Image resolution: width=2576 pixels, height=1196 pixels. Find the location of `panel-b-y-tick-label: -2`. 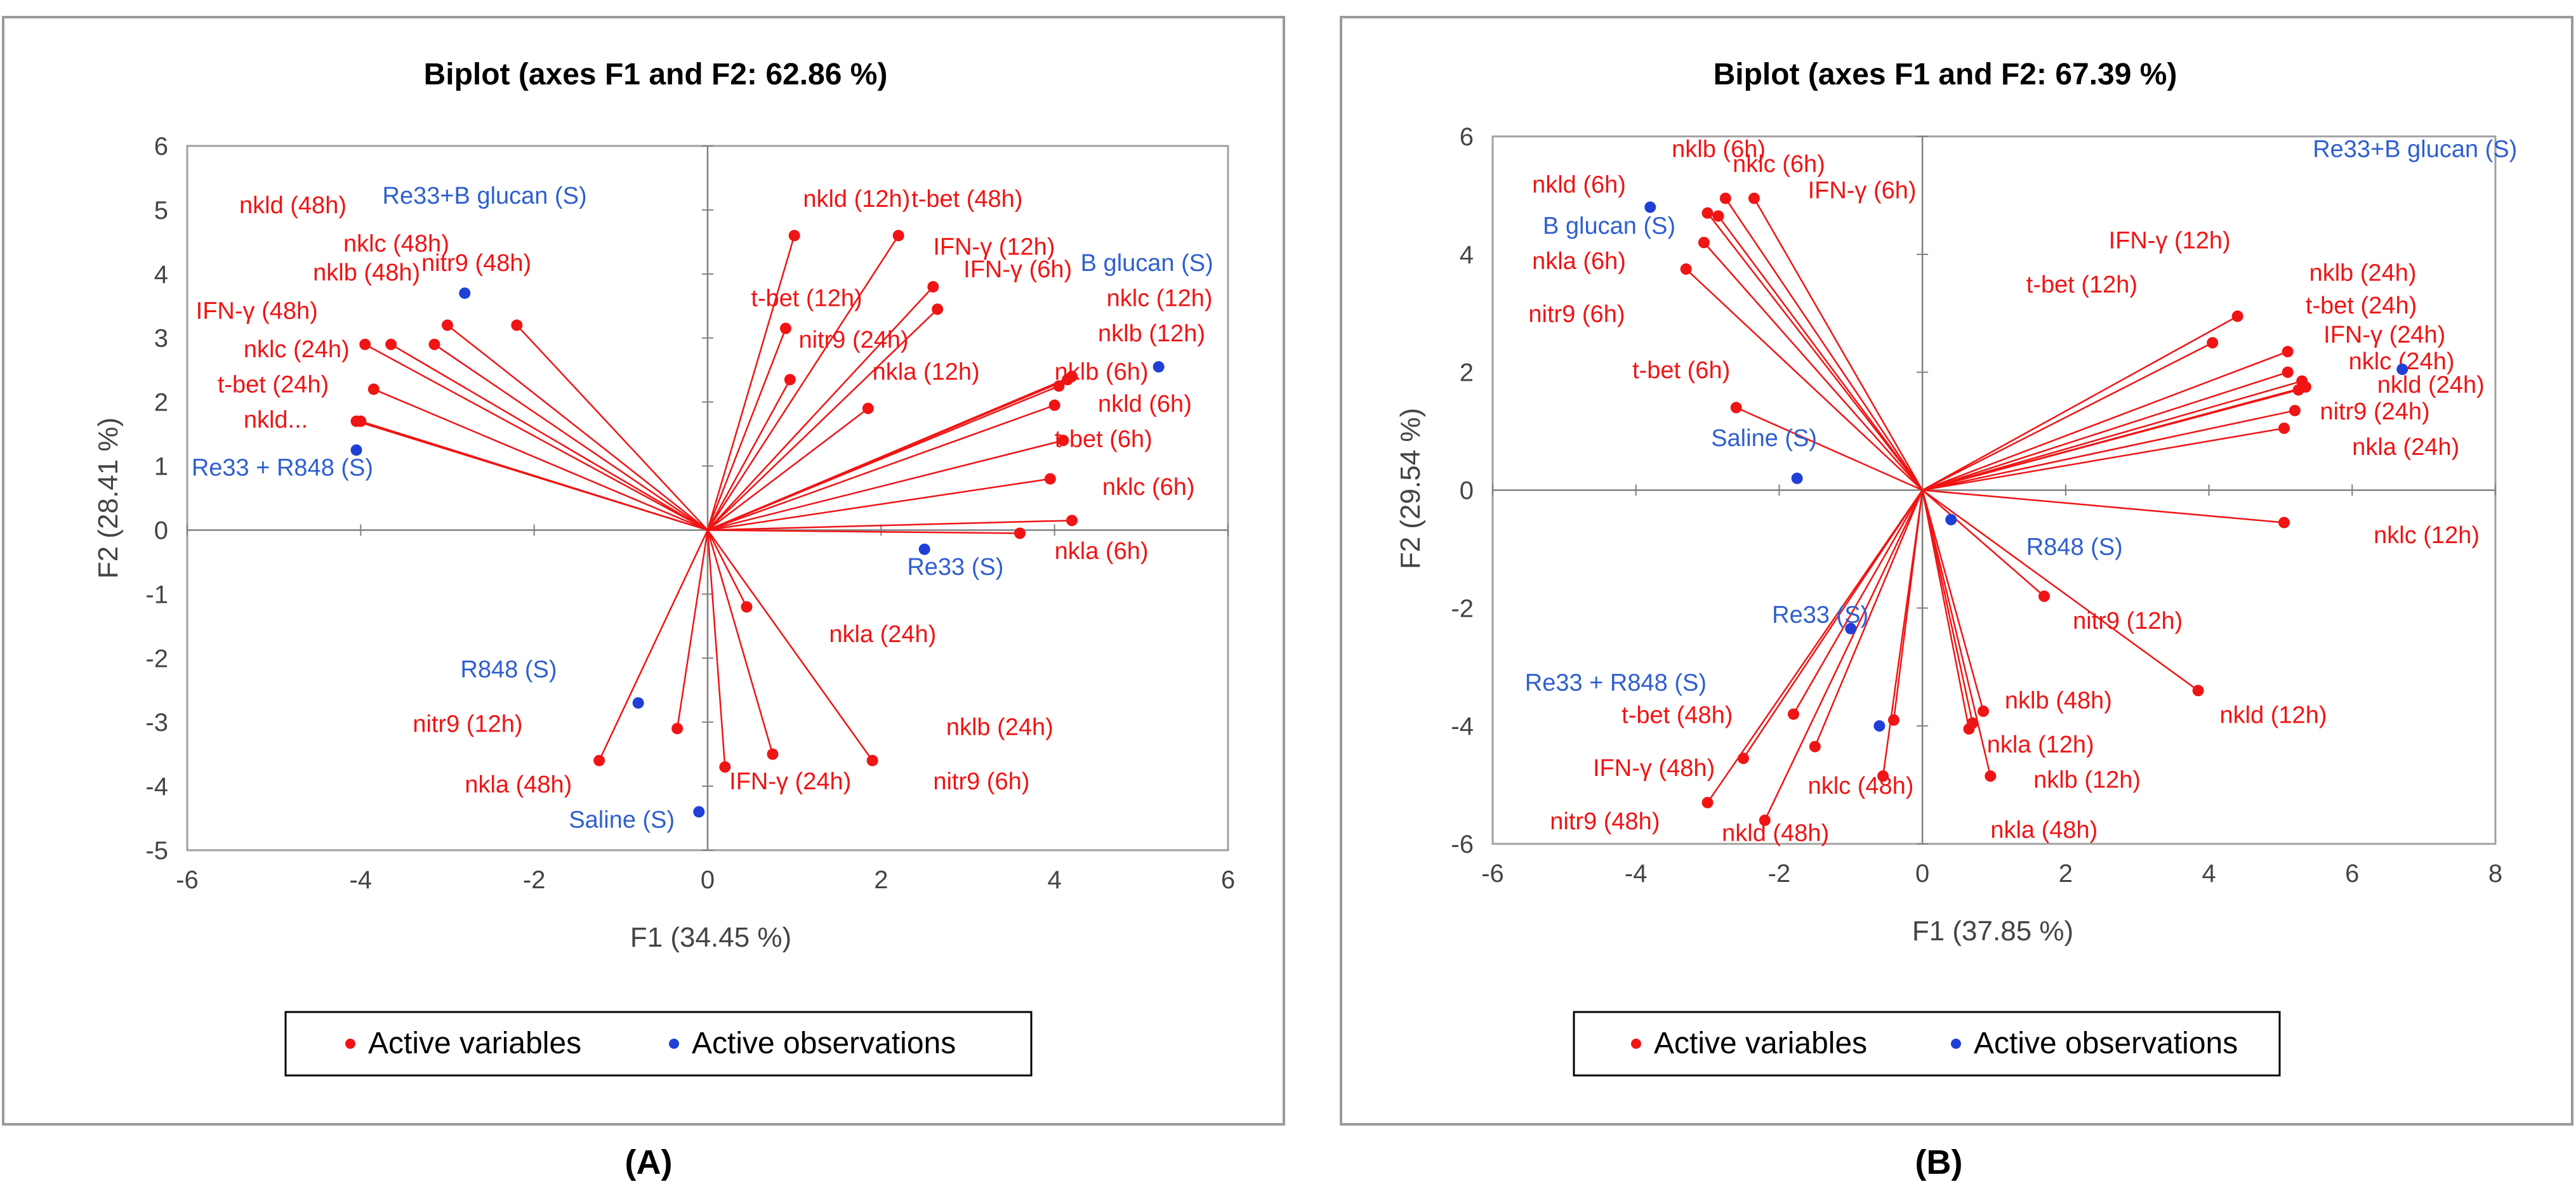

panel-b-y-tick-label: -2 is located at coordinates (1463, 608).